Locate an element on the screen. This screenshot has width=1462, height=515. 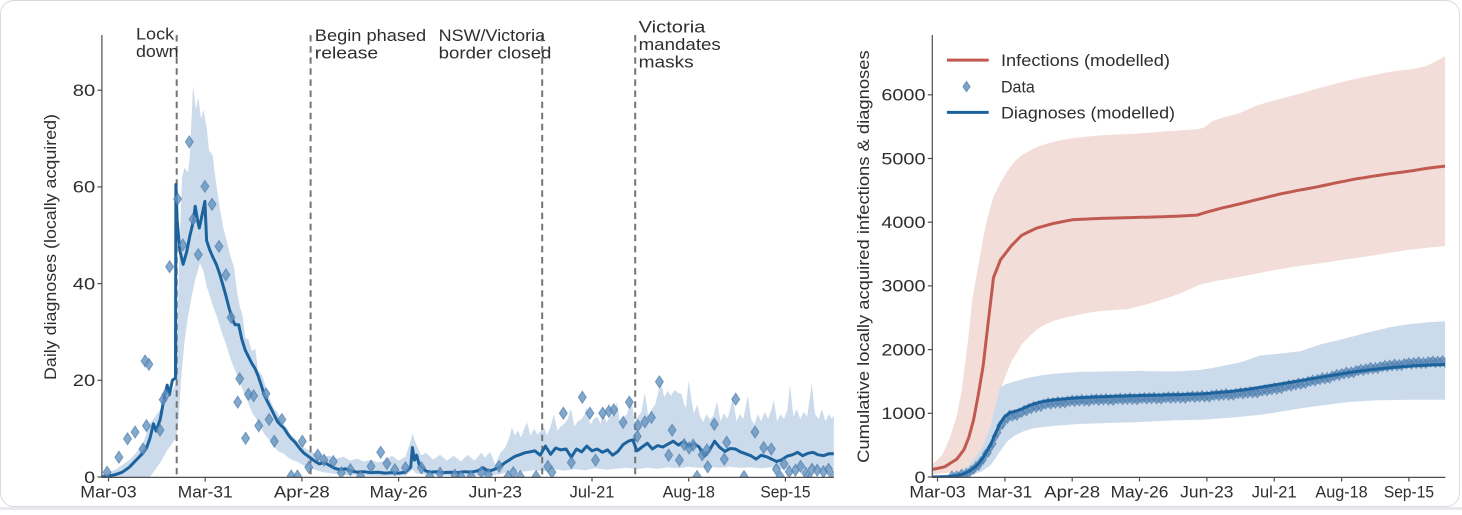
svg-text: 3000 is located at coordinates (903, 287).